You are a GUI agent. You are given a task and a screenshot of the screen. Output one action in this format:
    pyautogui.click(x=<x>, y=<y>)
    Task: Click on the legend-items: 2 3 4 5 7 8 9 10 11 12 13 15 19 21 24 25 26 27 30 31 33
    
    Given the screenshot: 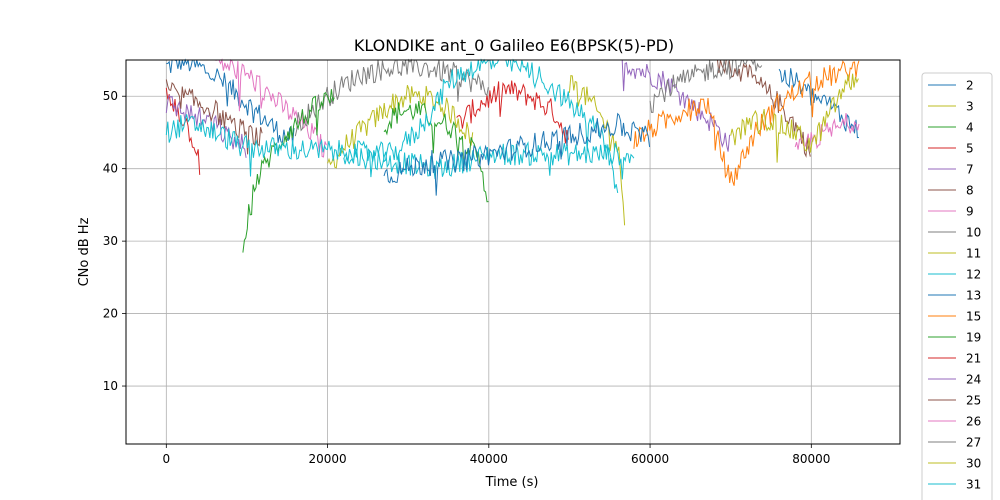 What is the action you would take?
    pyautogui.click(x=954, y=289)
    